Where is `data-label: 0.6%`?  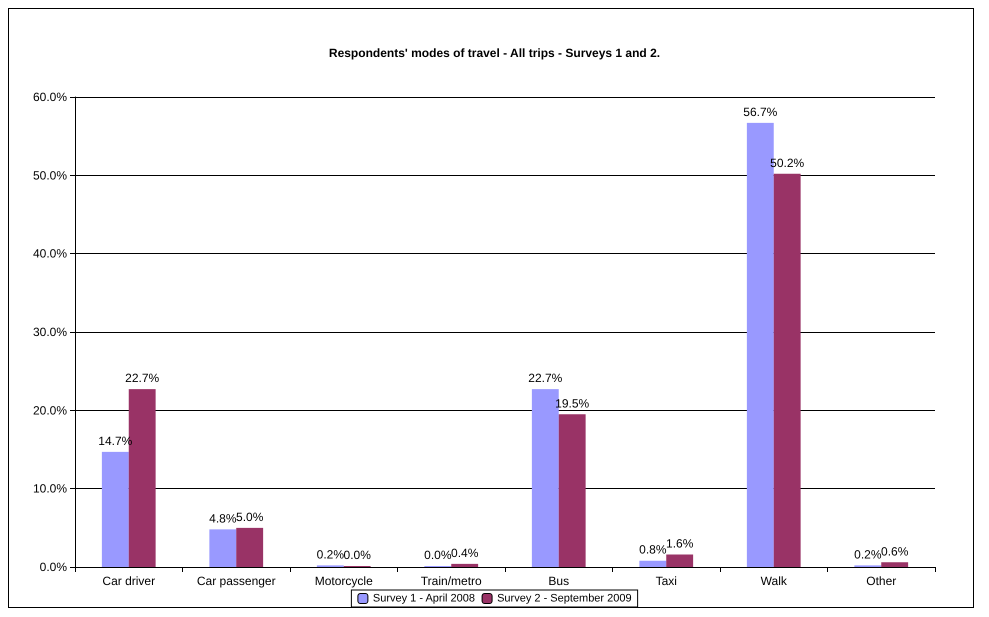 data-label: 0.6% is located at coordinates (895, 551).